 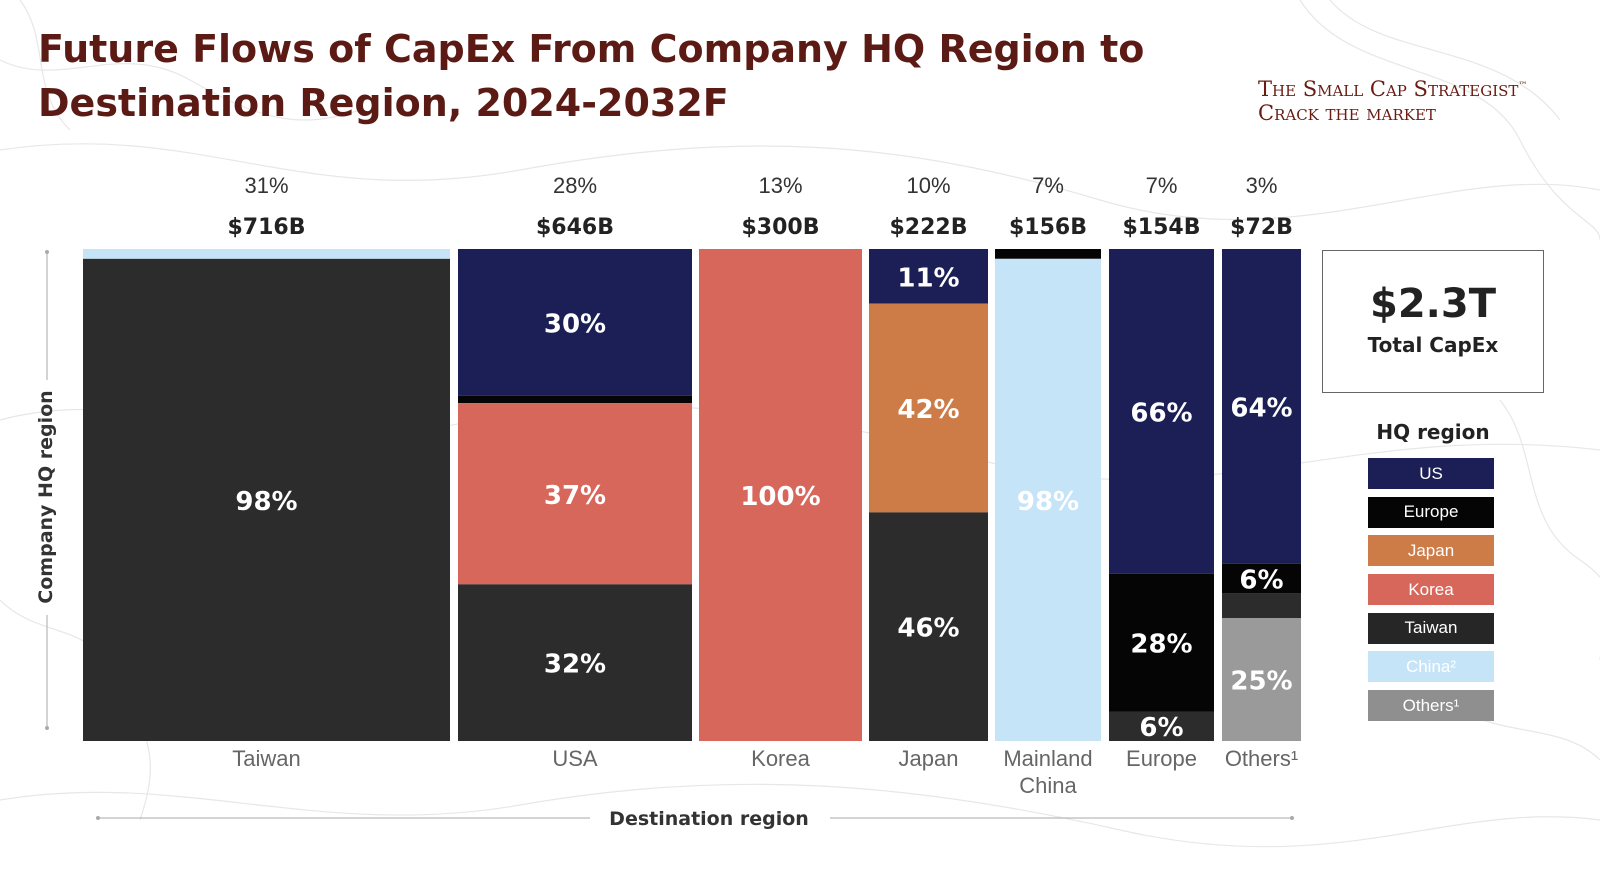 I want to click on segment-label: 100%, so click(x=780, y=497).